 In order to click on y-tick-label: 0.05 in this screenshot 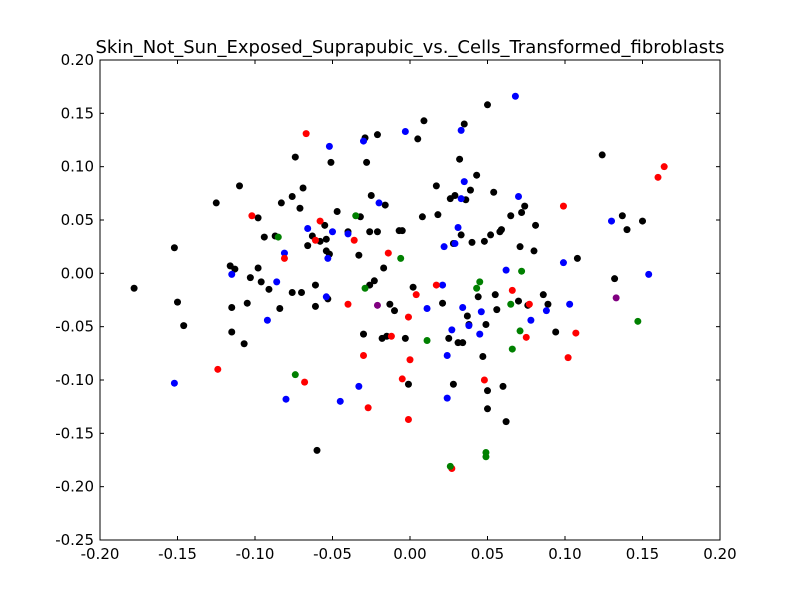, I will do `click(77, 220)`.